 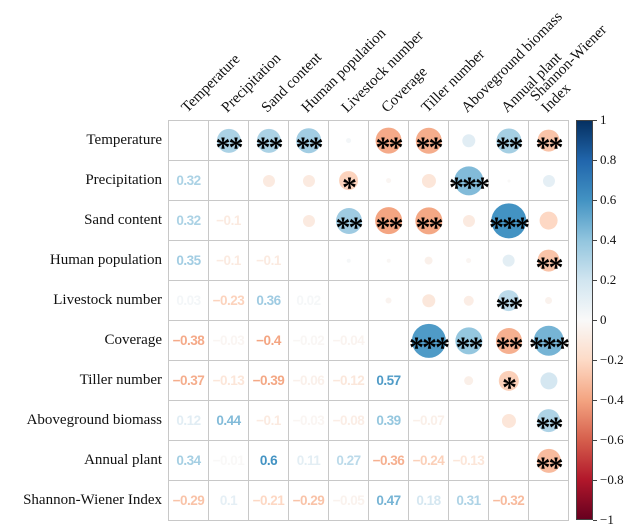 I want to click on correlation-value: 0.44, so click(x=228, y=420).